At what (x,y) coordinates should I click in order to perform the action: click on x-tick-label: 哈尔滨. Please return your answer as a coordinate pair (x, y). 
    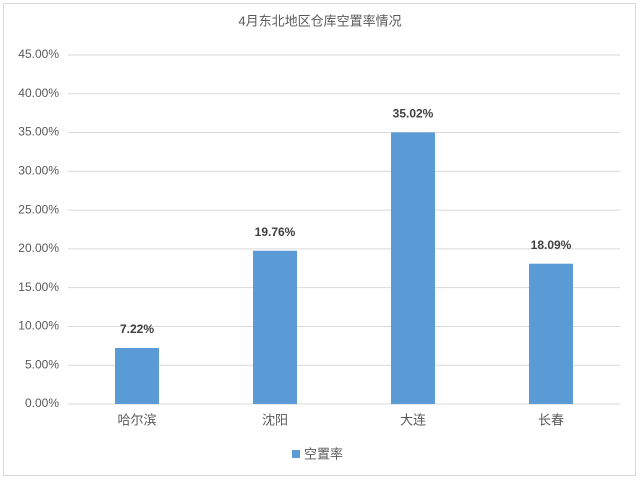
    Looking at the image, I should click on (136, 419).